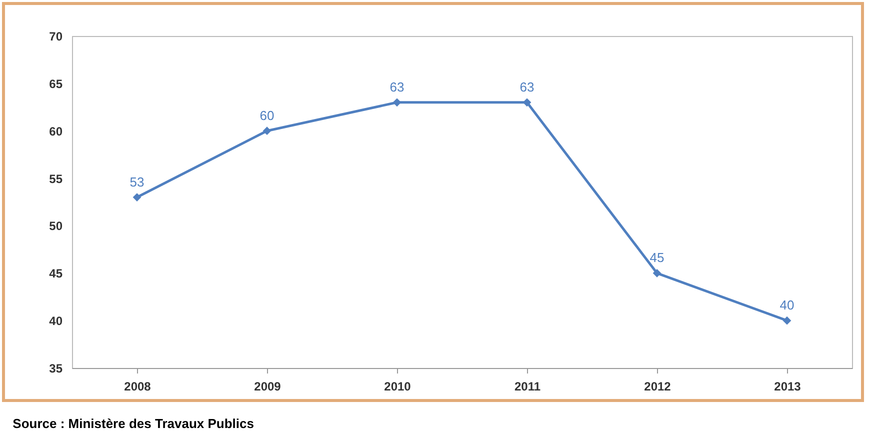 The width and height of the screenshot is (870, 435). Describe the element at coordinates (398, 387) in the screenshot. I see `x-tick-label: 2010` at that location.